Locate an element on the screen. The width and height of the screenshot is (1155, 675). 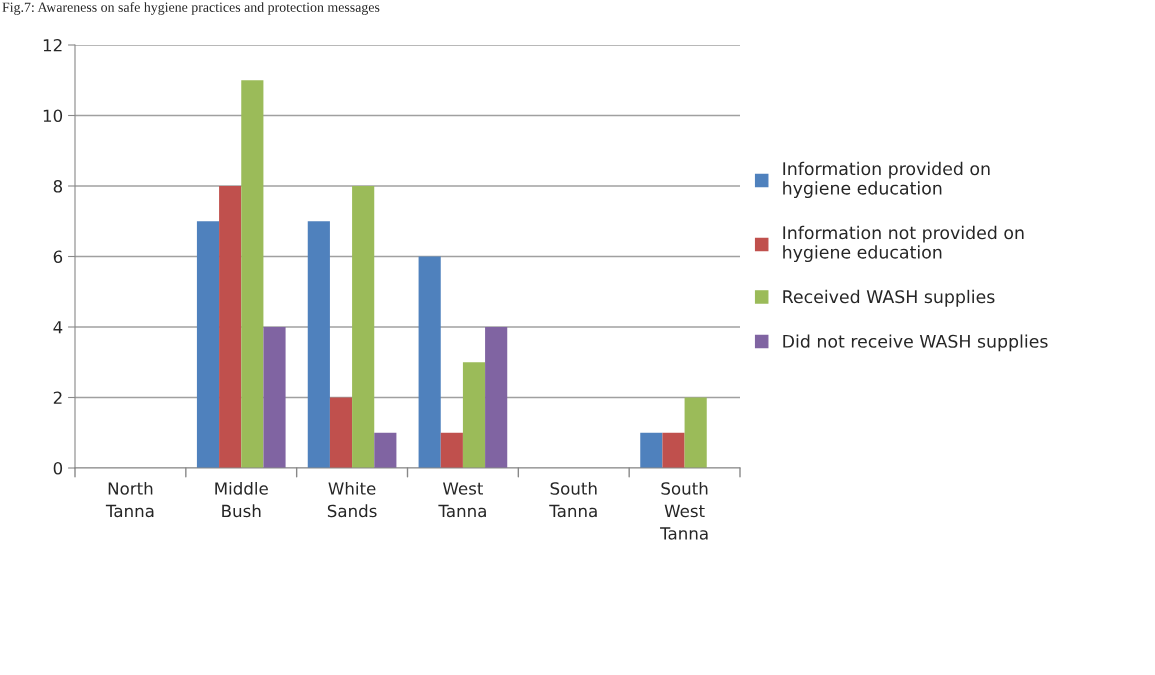
x-tick-label: South Tanna is located at coordinates (573, 499).